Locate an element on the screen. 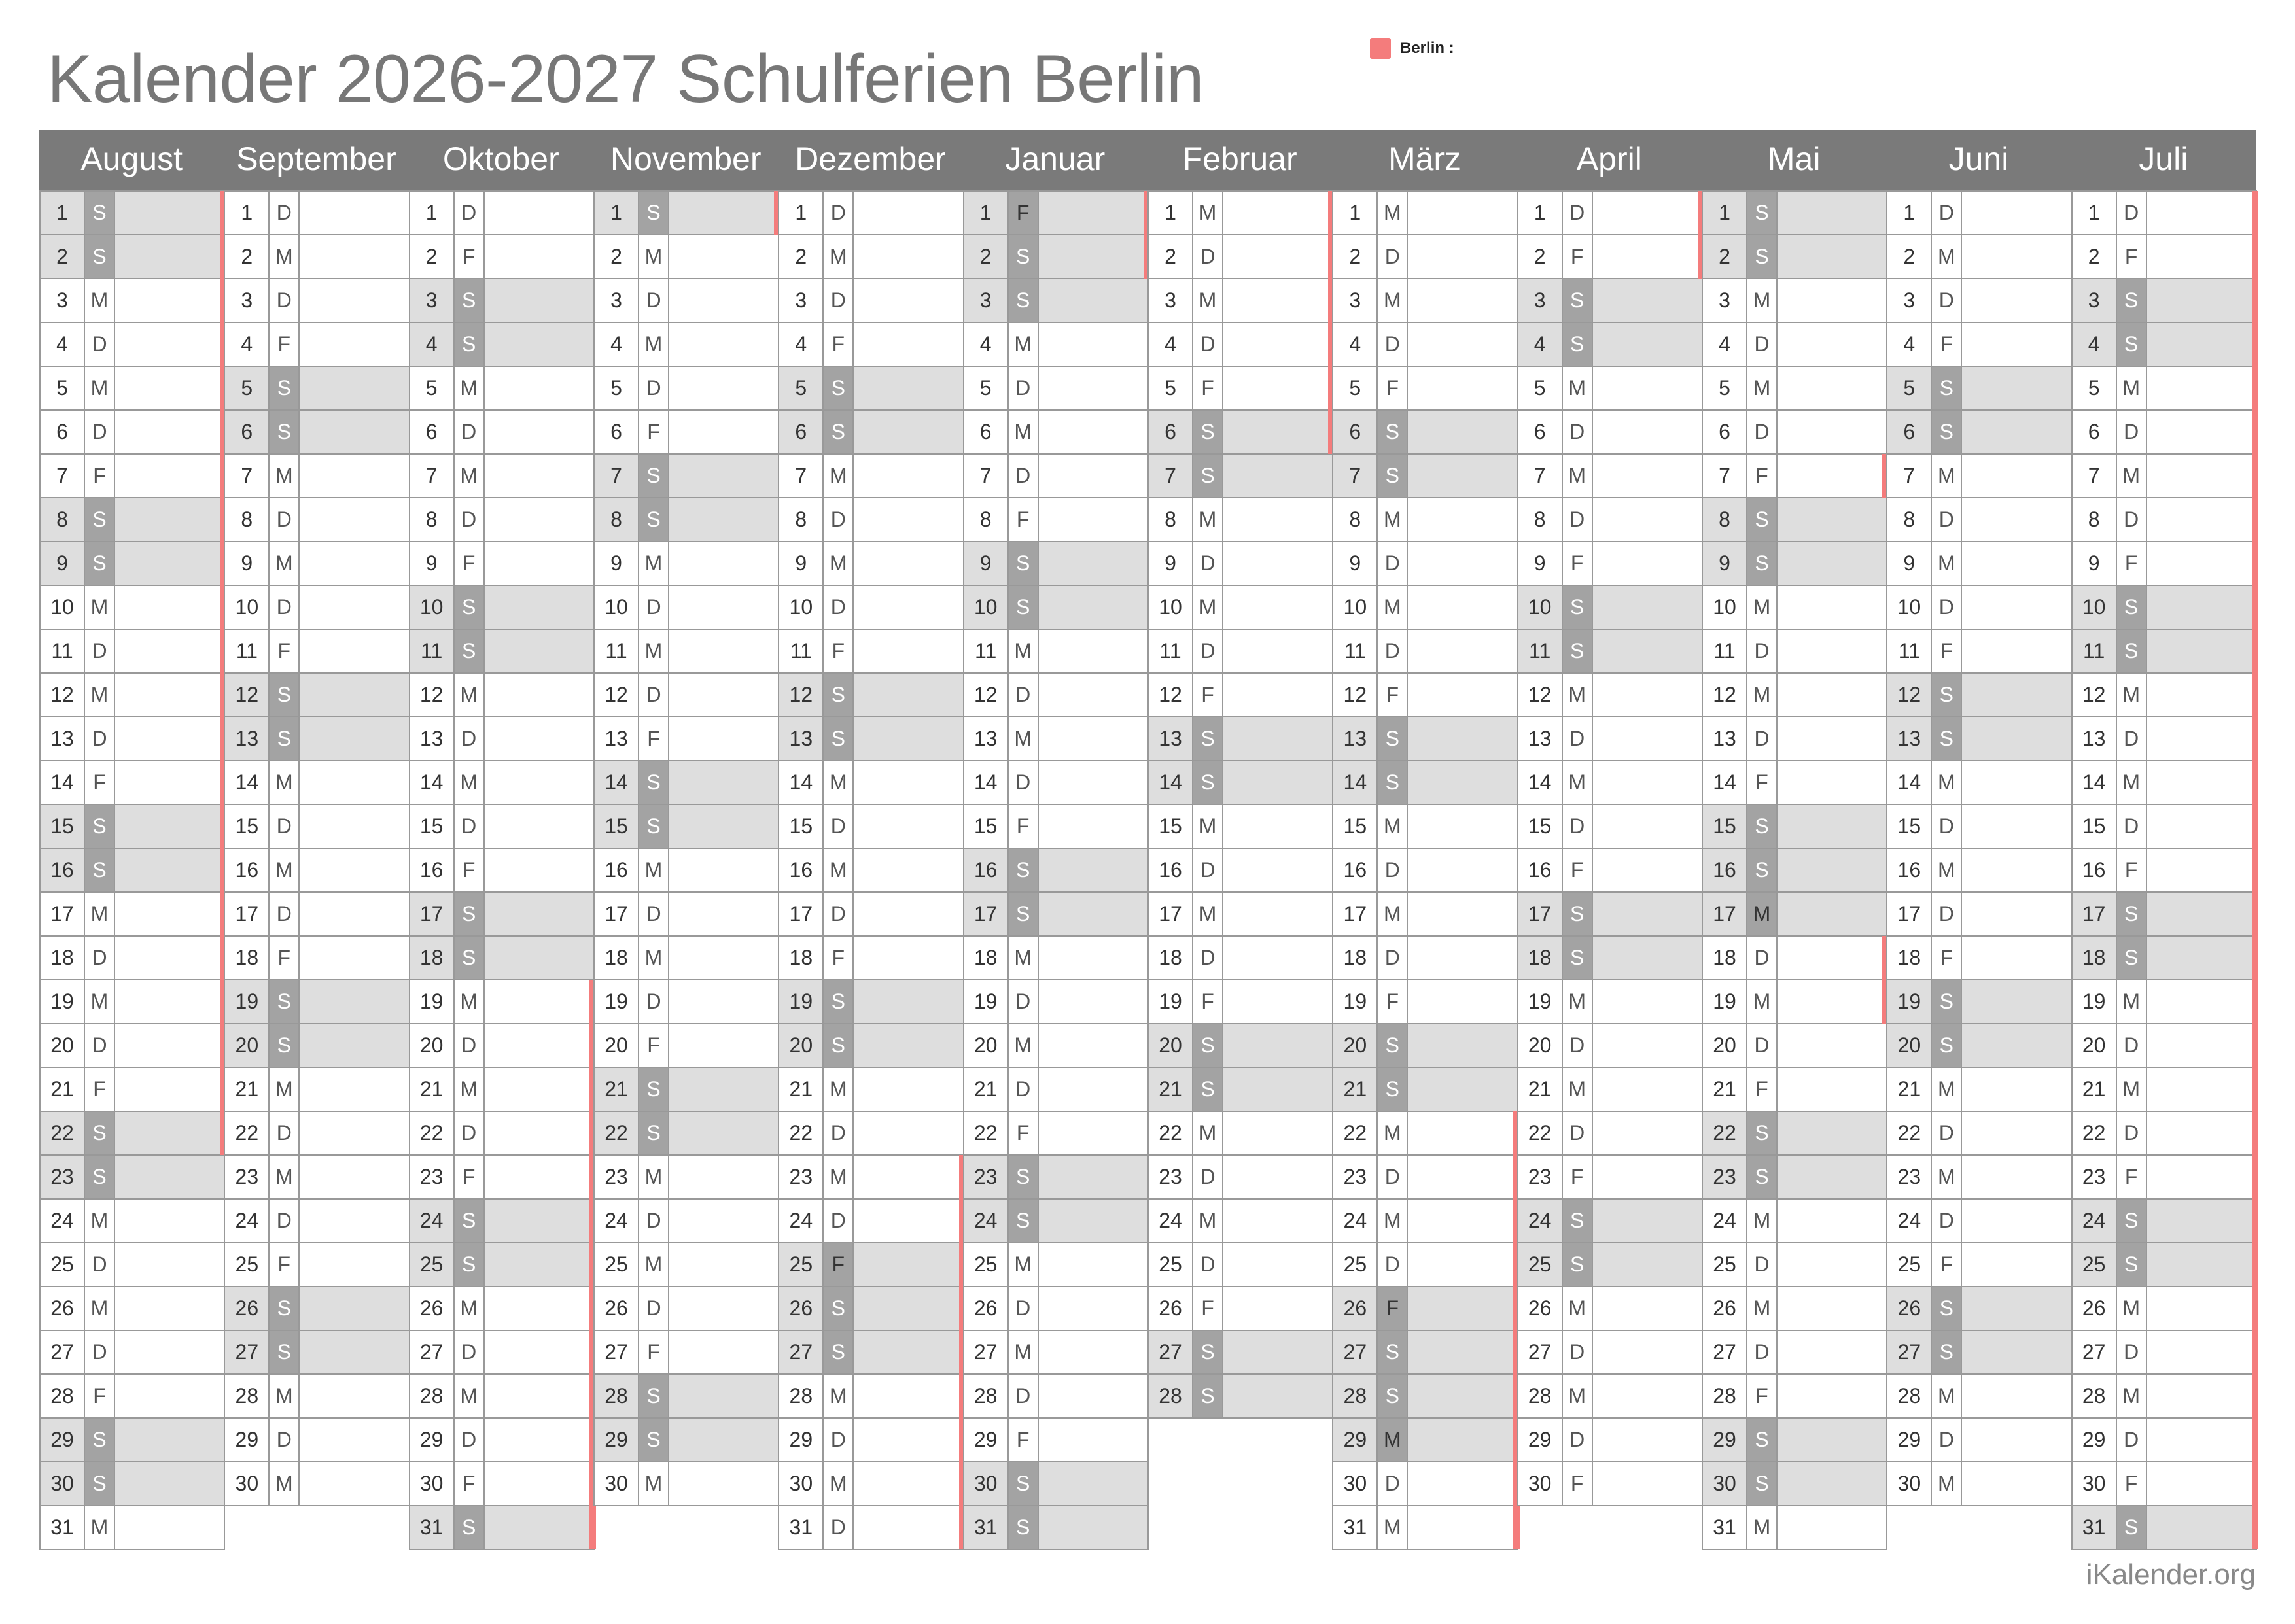 Image resolution: width=2295 pixels, height=1624 pixels. holiday-marker is located at coordinates (1516, 1330).